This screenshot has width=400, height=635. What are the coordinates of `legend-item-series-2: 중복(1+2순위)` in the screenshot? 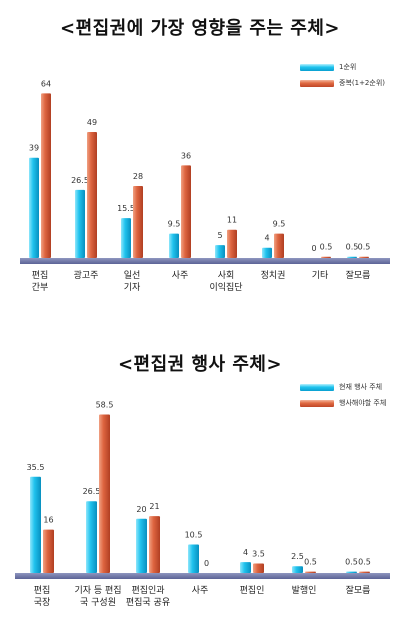 It's located at (342, 83).